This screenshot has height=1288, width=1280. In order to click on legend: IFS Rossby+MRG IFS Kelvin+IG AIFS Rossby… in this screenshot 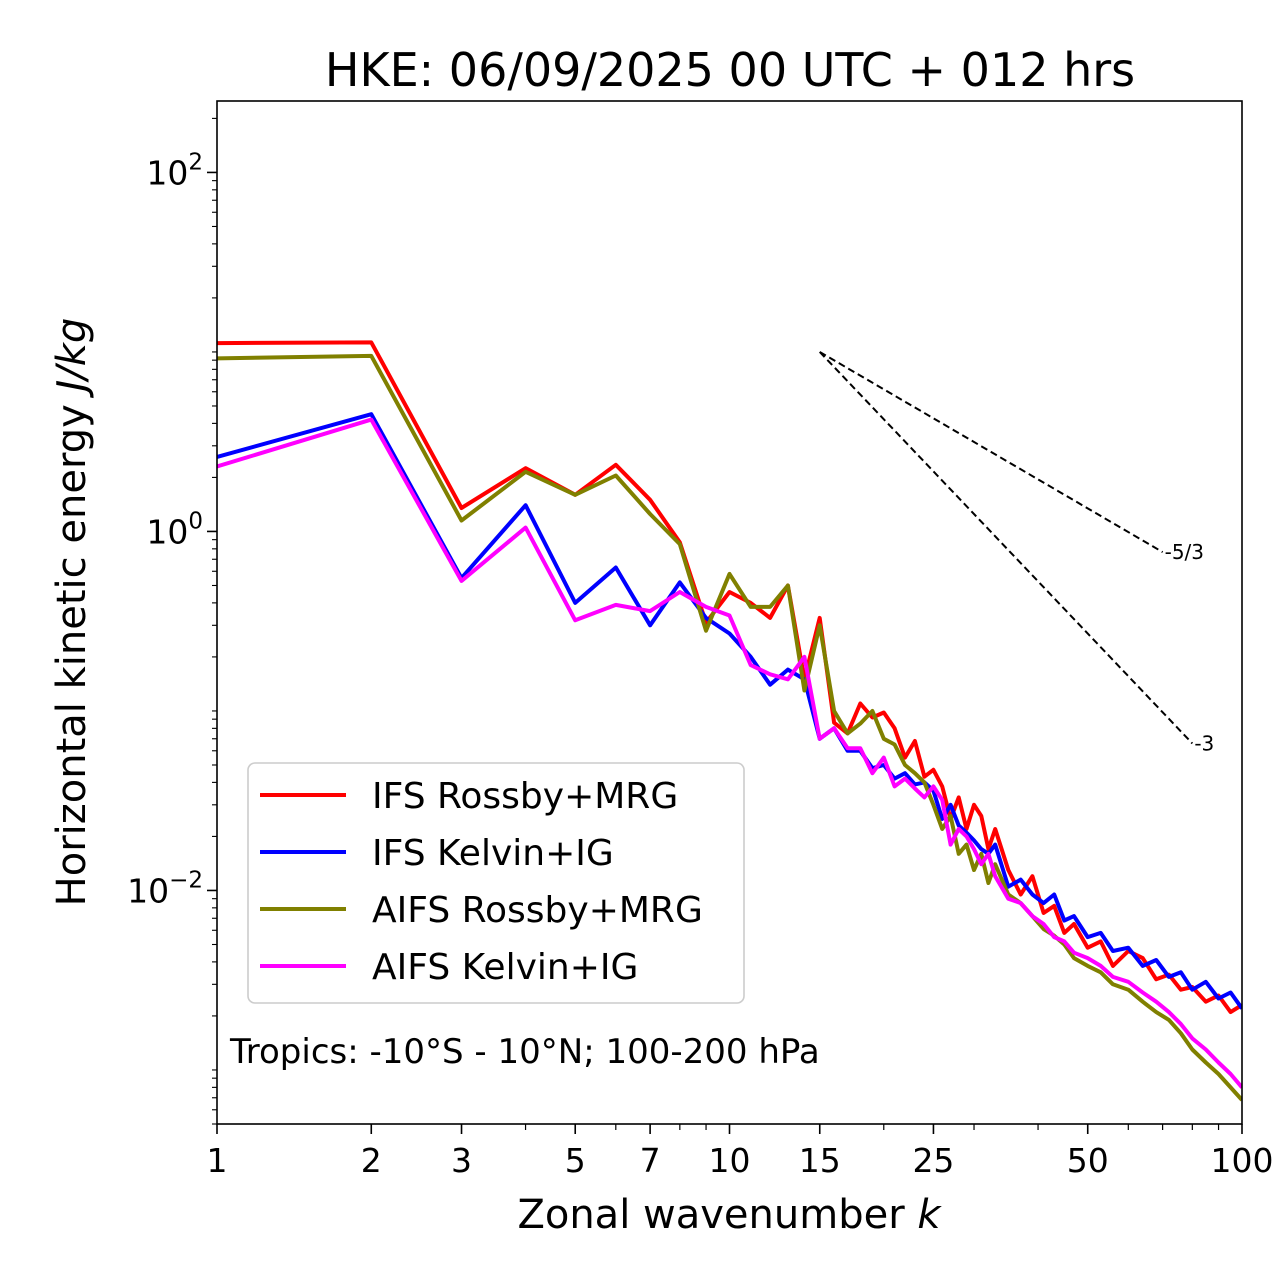, I will do `click(496, 883)`.